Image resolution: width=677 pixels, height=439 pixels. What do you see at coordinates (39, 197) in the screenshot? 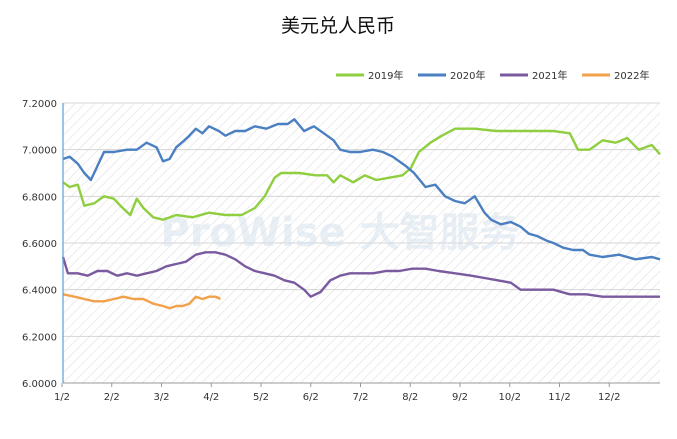
I see `y-tick-label: 6.8000` at bounding box center [39, 197].